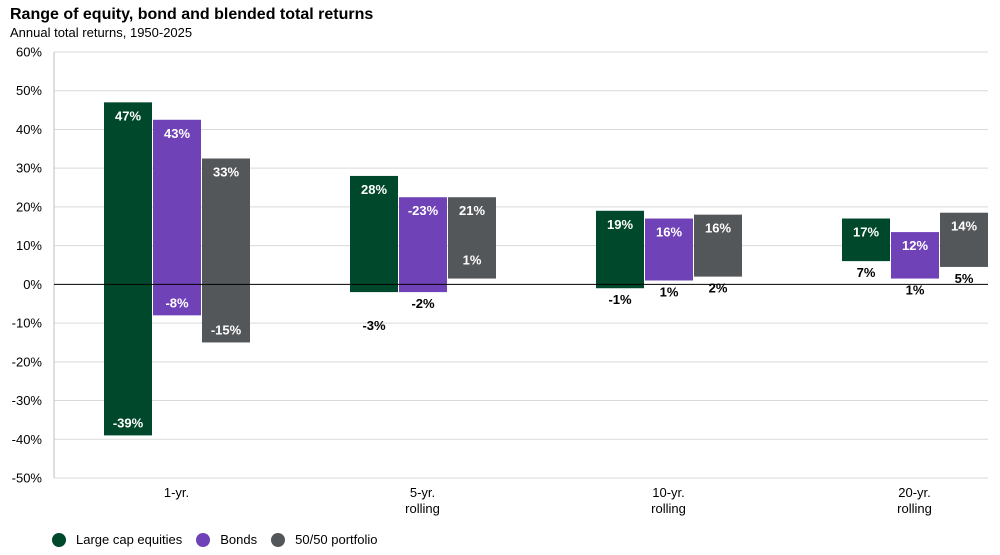 The image size is (1000, 555). I want to click on legend-swatch-bonds, so click(203, 539).